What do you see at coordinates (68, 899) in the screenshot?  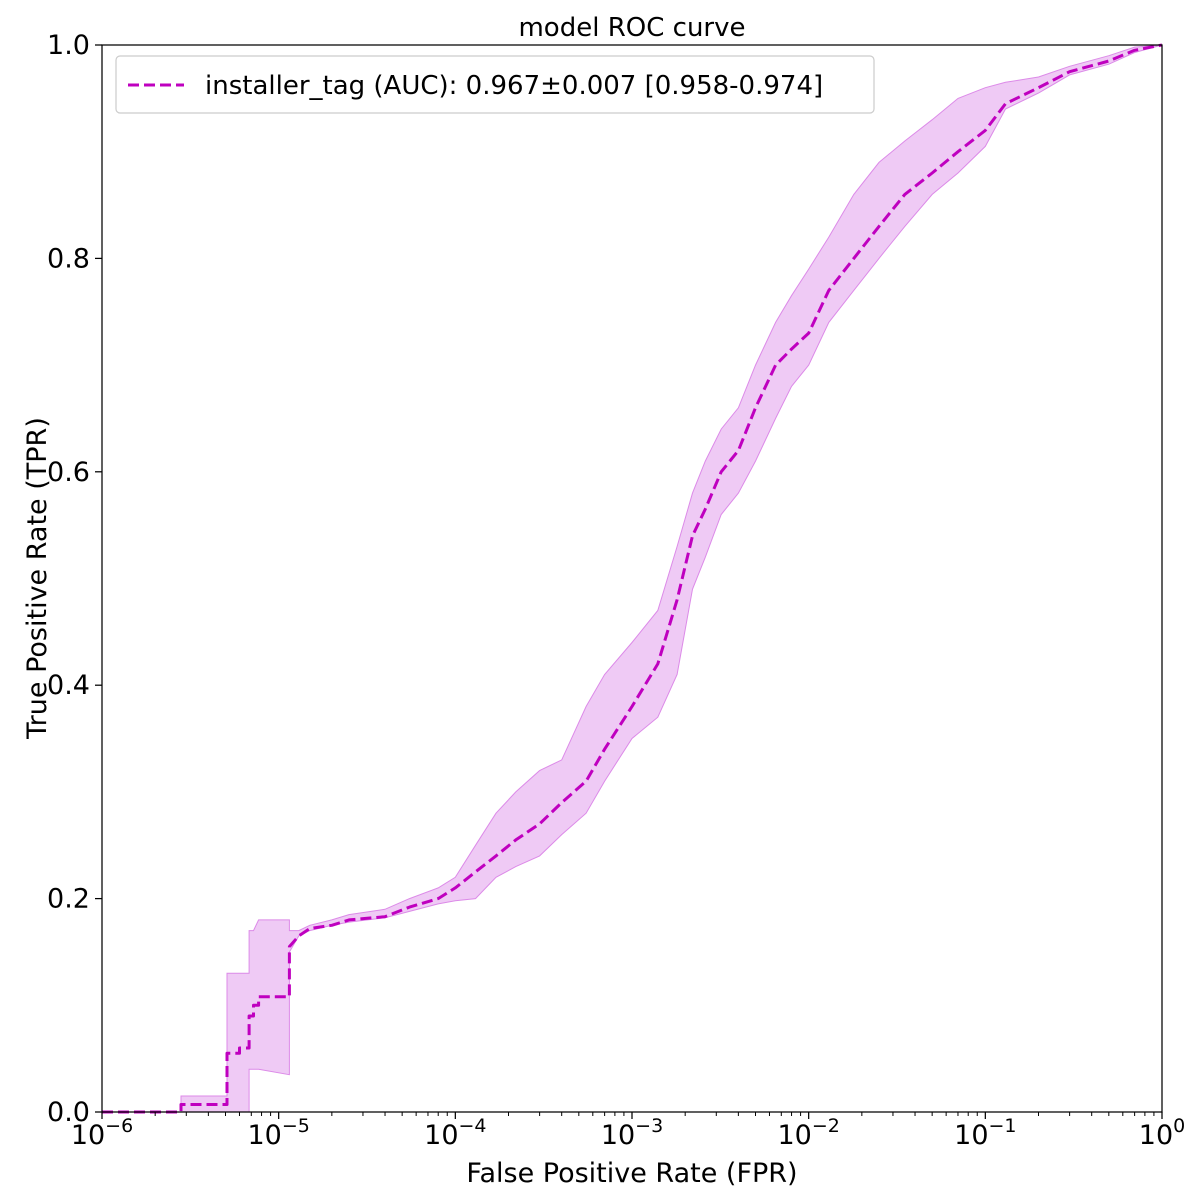 I see `y-tick-label: 0.2` at bounding box center [68, 899].